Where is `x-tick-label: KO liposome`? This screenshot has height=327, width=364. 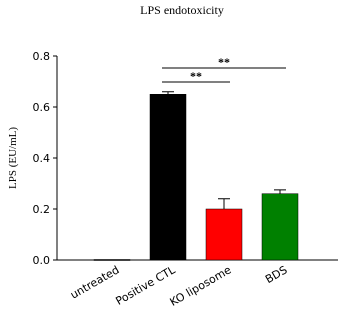
x-tick-label: KO liposome is located at coordinates (201, 286).